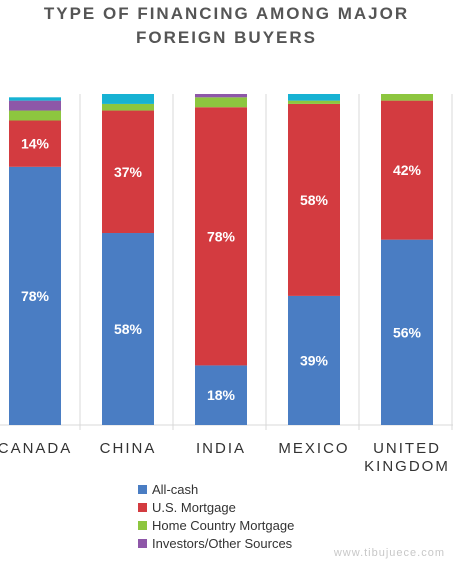  I want to click on legend-item-1: U.S. Mortgage, so click(216, 507).